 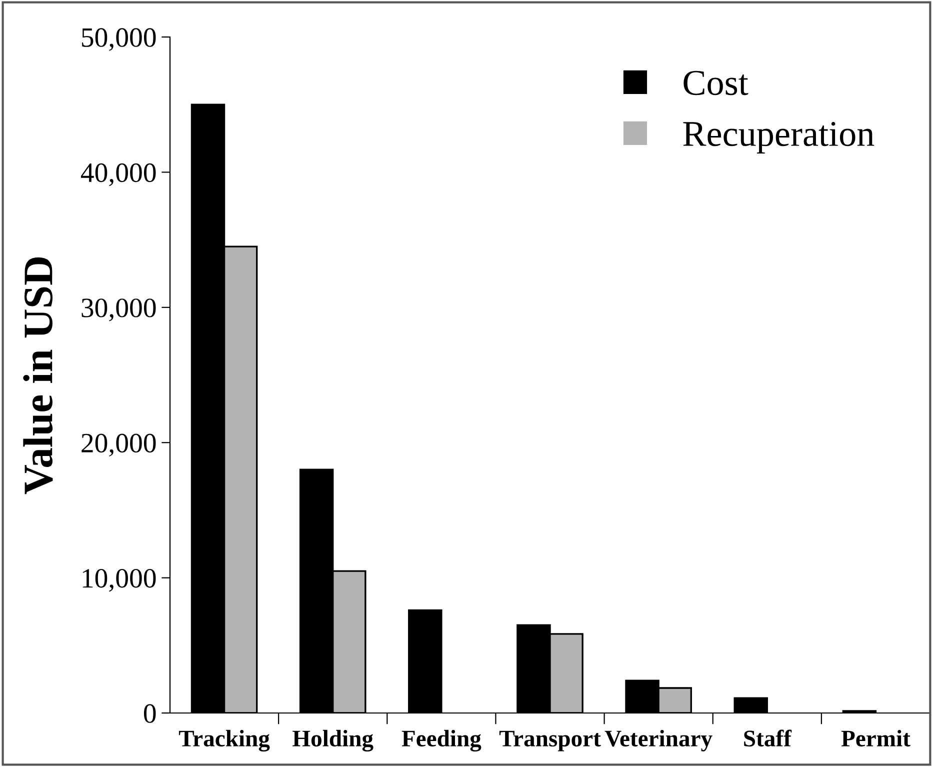 I want to click on legend-label: Recuperation, so click(x=778, y=138).